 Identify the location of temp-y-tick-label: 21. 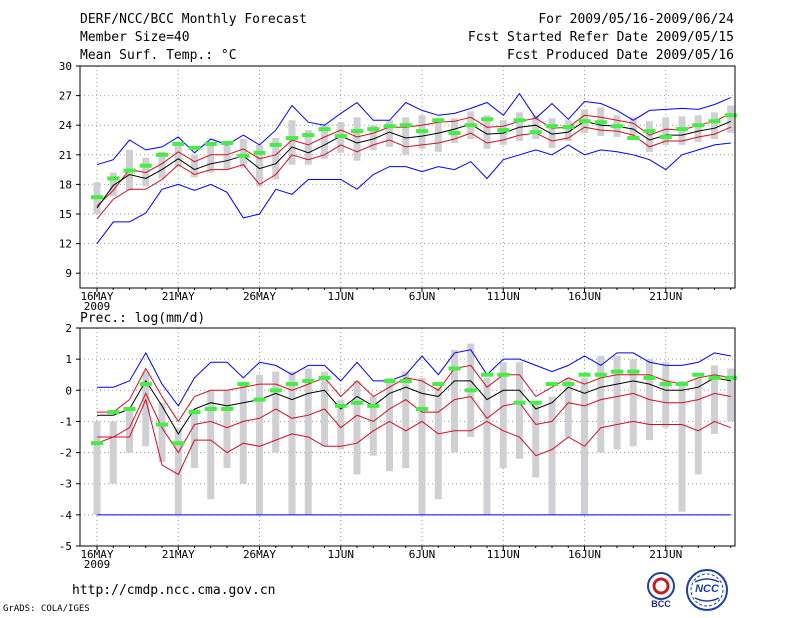
(65, 155).